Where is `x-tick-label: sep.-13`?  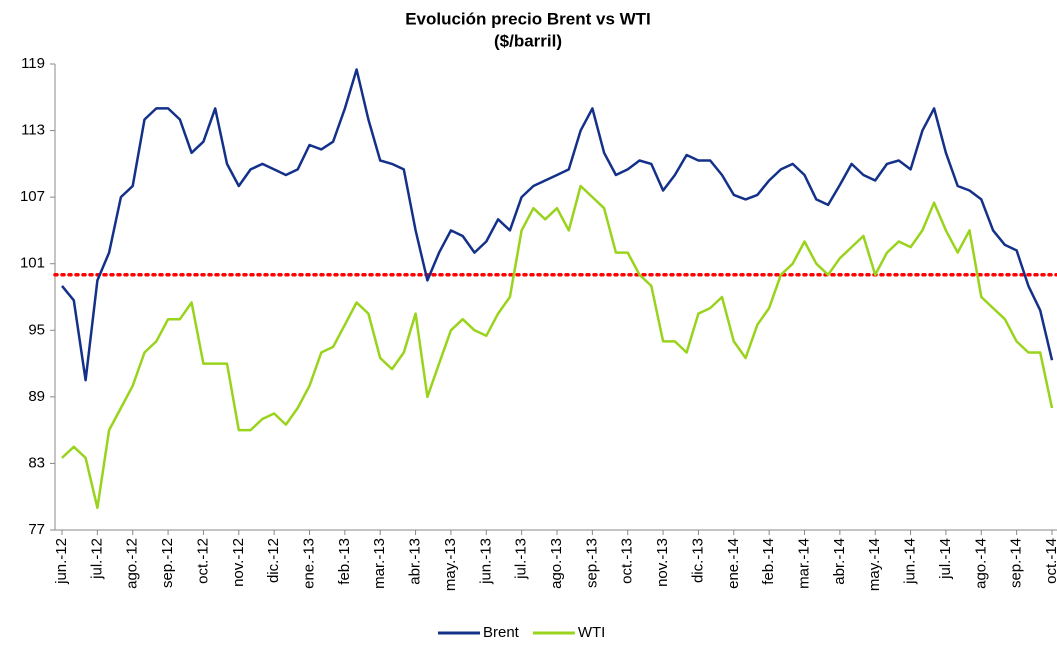 x-tick-label: sep.-13 is located at coordinates (591, 563).